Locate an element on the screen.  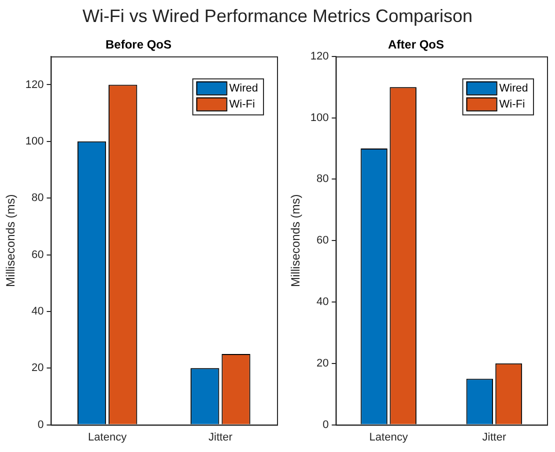
chart-title: After QoS is located at coordinates (416, 45).